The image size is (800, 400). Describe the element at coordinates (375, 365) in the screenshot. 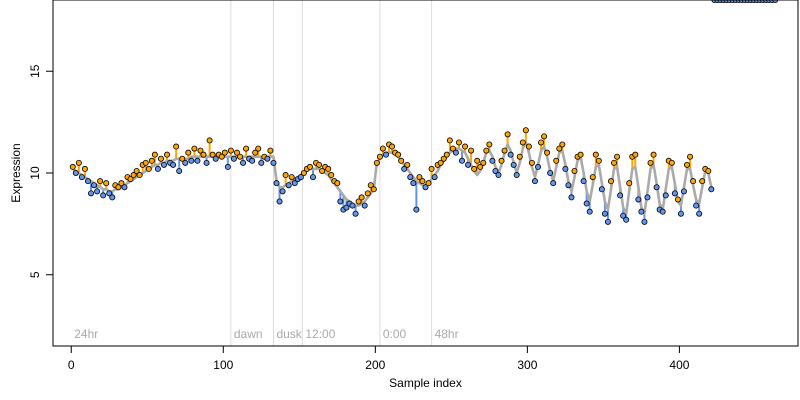

I see `x-tick-label: 200` at that location.